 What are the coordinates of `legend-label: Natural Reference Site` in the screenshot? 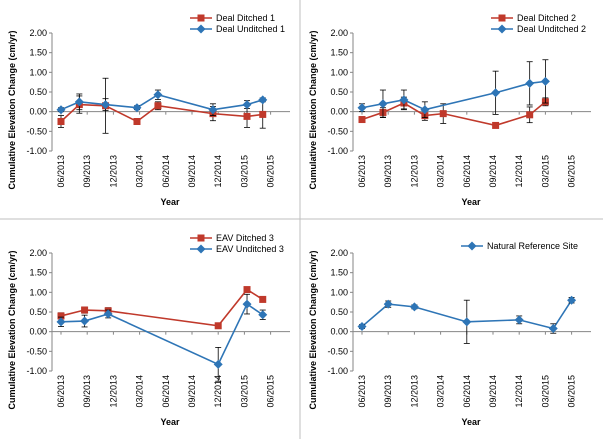 It's located at (532, 246).